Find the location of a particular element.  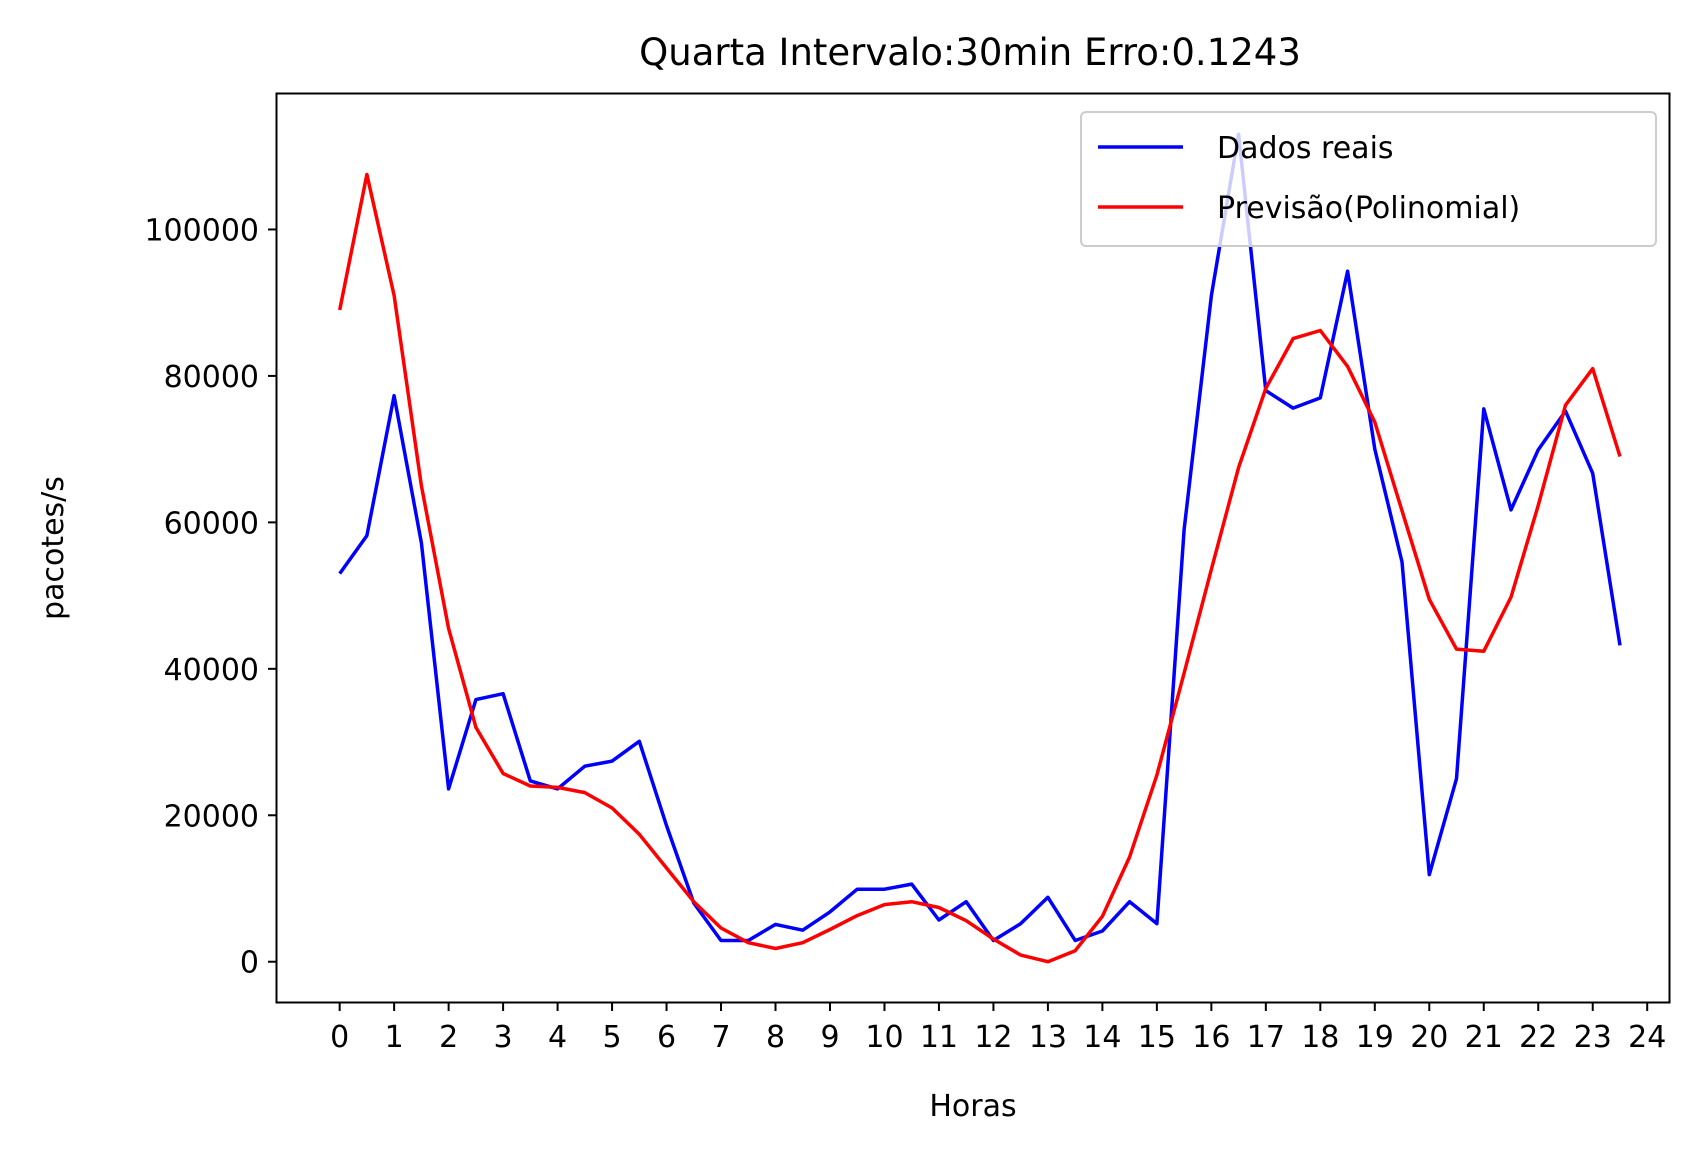

x-axis-ticks: 0 1 2 3 4 5 6 7 8 9 10 11 12 13 14 15 16 17 18 19 20 21 22 23 24 is located at coordinates (998, 1028).